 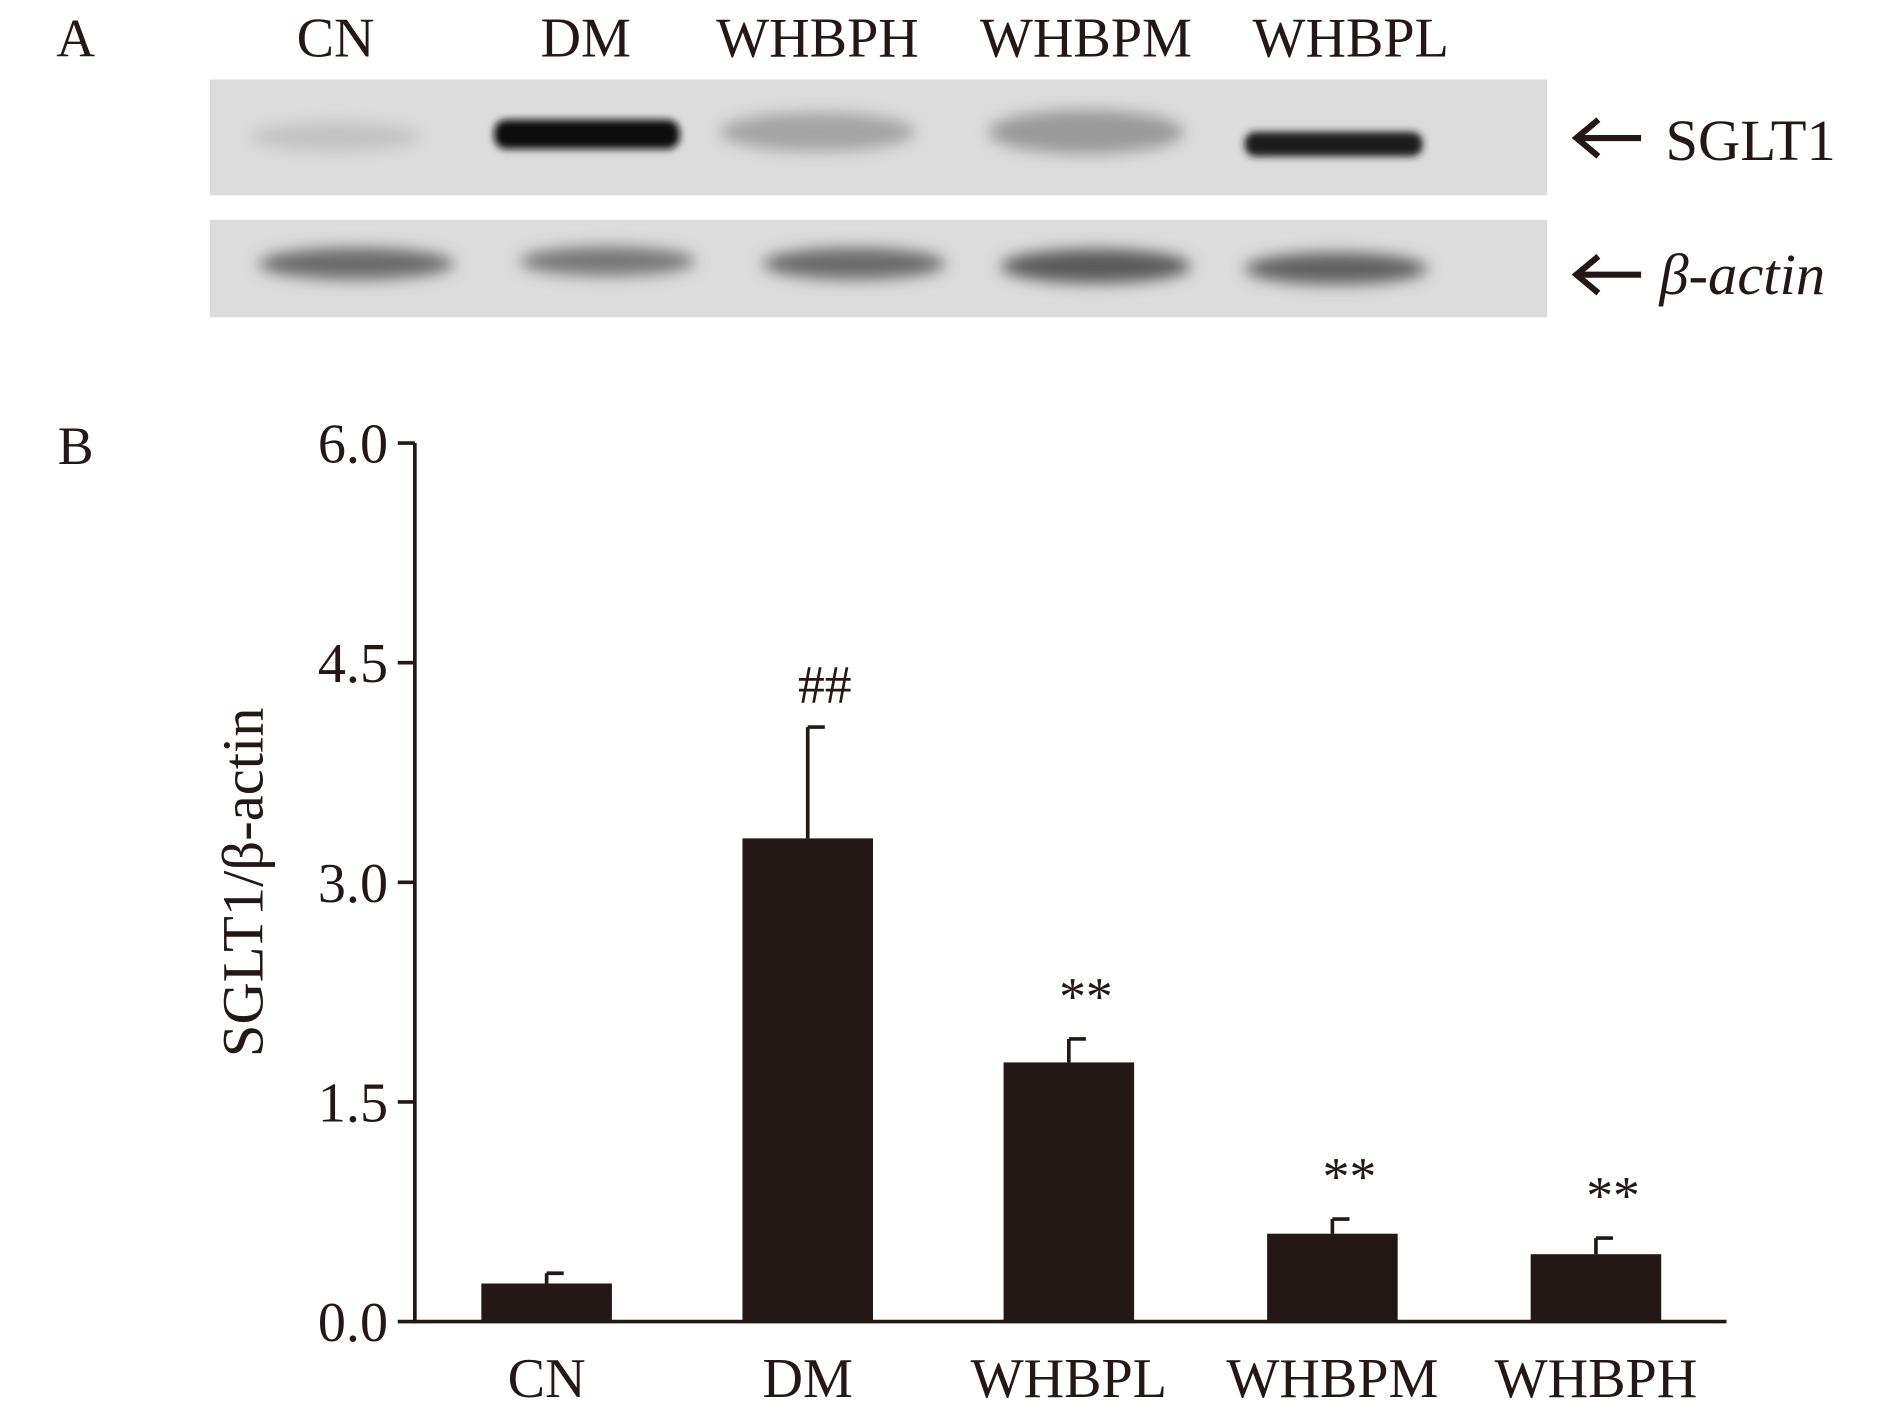 I want to click on y-tick-label: 6.0, so click(x=353, y=445).